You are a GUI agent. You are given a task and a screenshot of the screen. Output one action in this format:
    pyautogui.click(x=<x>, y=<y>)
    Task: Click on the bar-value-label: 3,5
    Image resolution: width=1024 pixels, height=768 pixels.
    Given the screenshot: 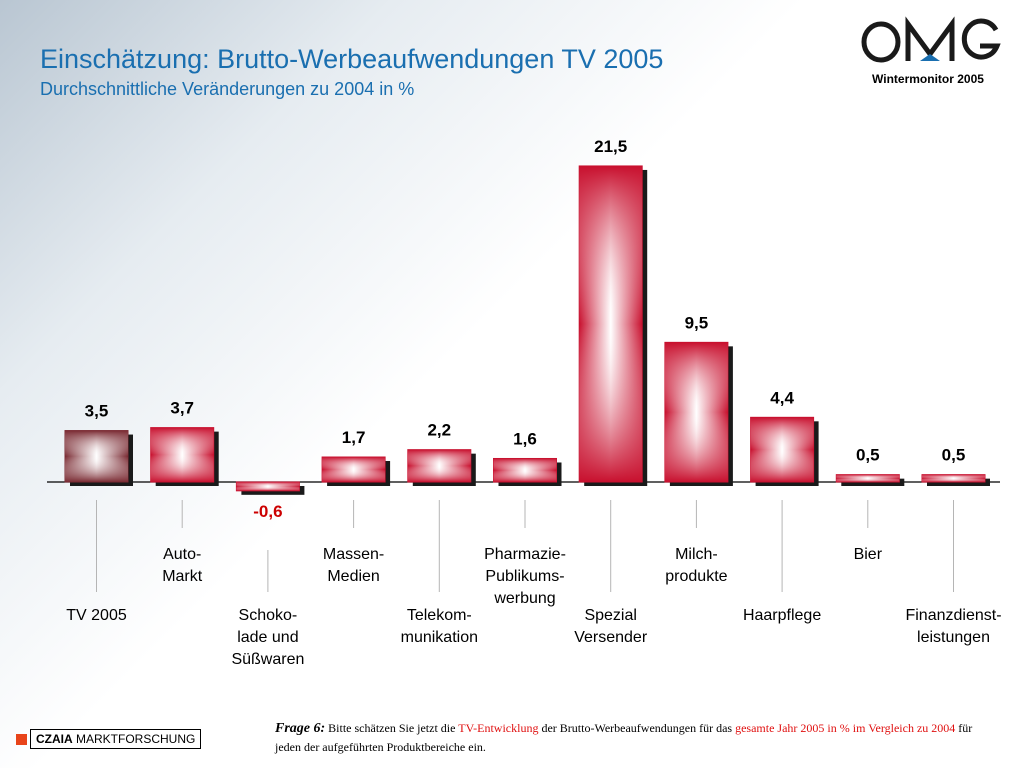 What is the action you would take?
    pyautogui.click(x=97, y=411)
    